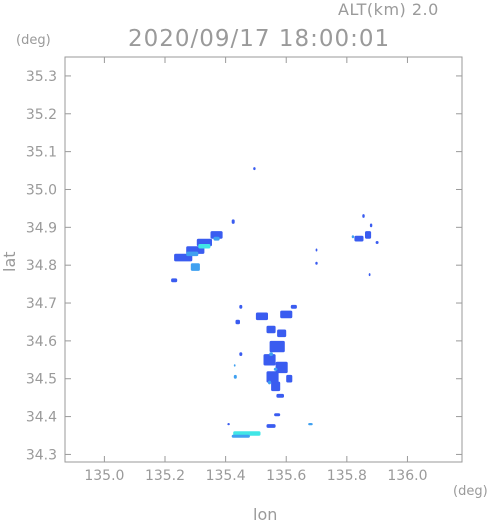 This screenshot has width=491, height=524. What do you see at coordinates (41, 228) in the screenshot?
I see `y-tick-label: 34.9` at bounding box center [41, 228].